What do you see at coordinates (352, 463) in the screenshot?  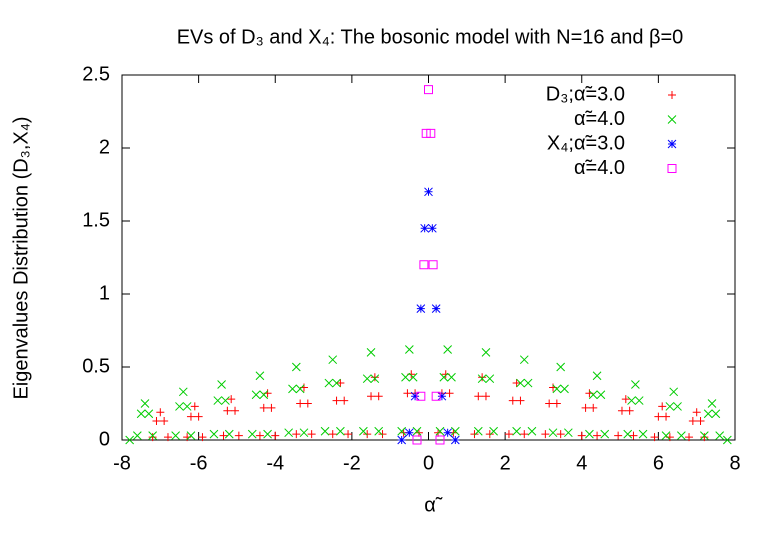 I see `x-tick-label: -2` at bounding box center [352, 463].